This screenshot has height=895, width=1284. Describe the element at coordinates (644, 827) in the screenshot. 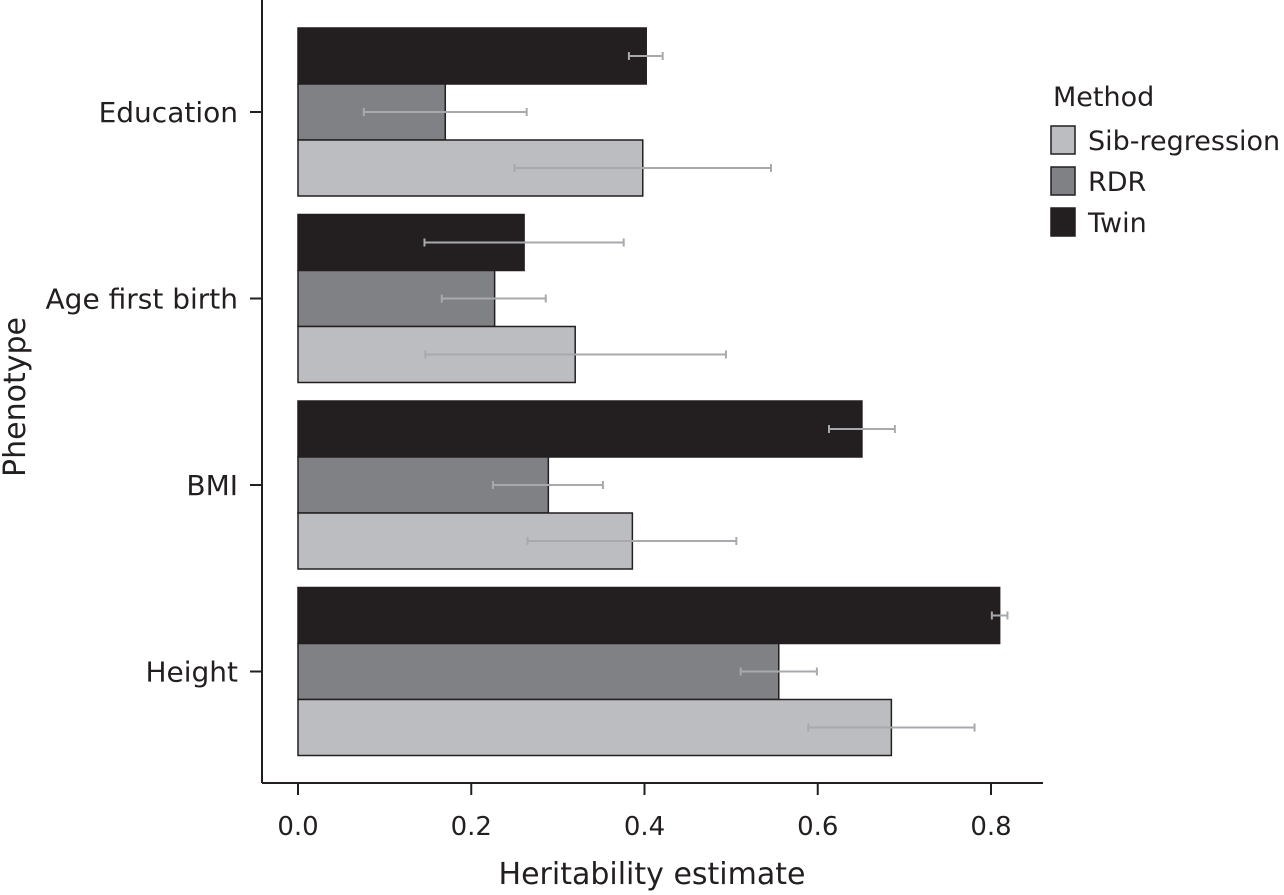

I see `x-tick-label-2: 0.4` at that location.